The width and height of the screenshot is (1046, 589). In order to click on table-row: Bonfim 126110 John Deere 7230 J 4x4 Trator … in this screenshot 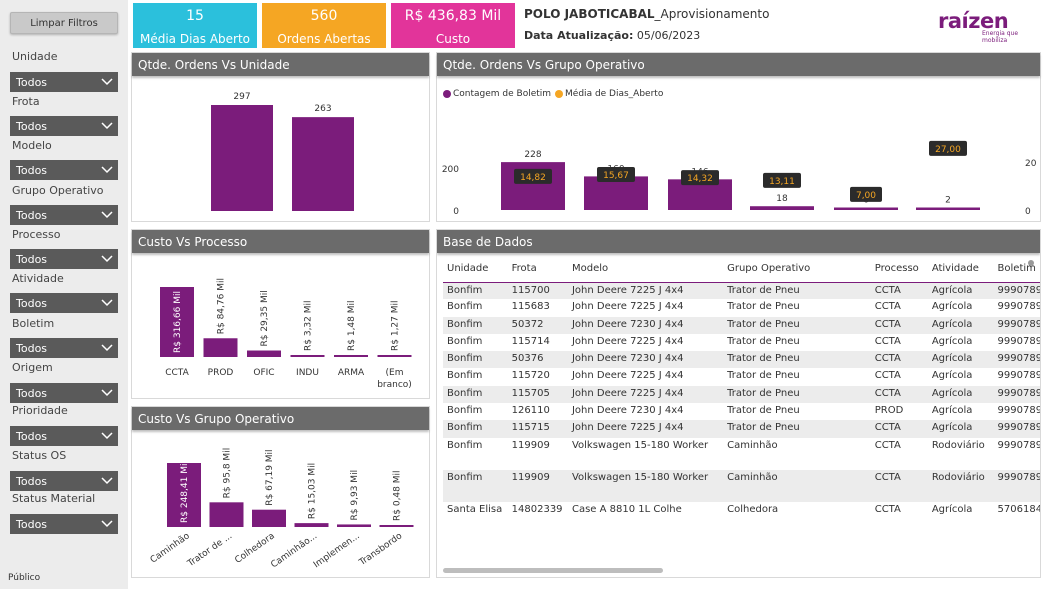, I will do `click(741, 411)`.